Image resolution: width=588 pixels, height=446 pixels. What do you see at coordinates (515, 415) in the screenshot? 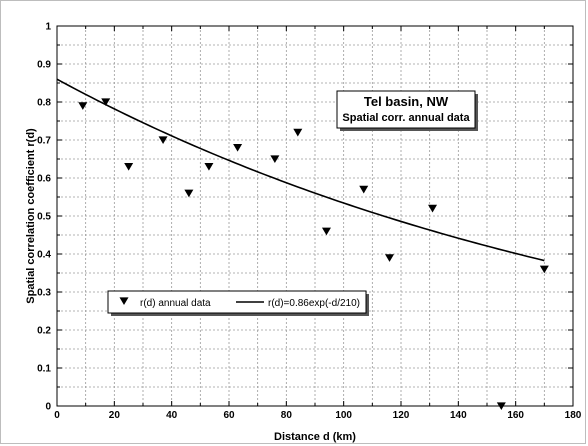
I see `x-tick-label: 160` at bounding box center [515, 415].